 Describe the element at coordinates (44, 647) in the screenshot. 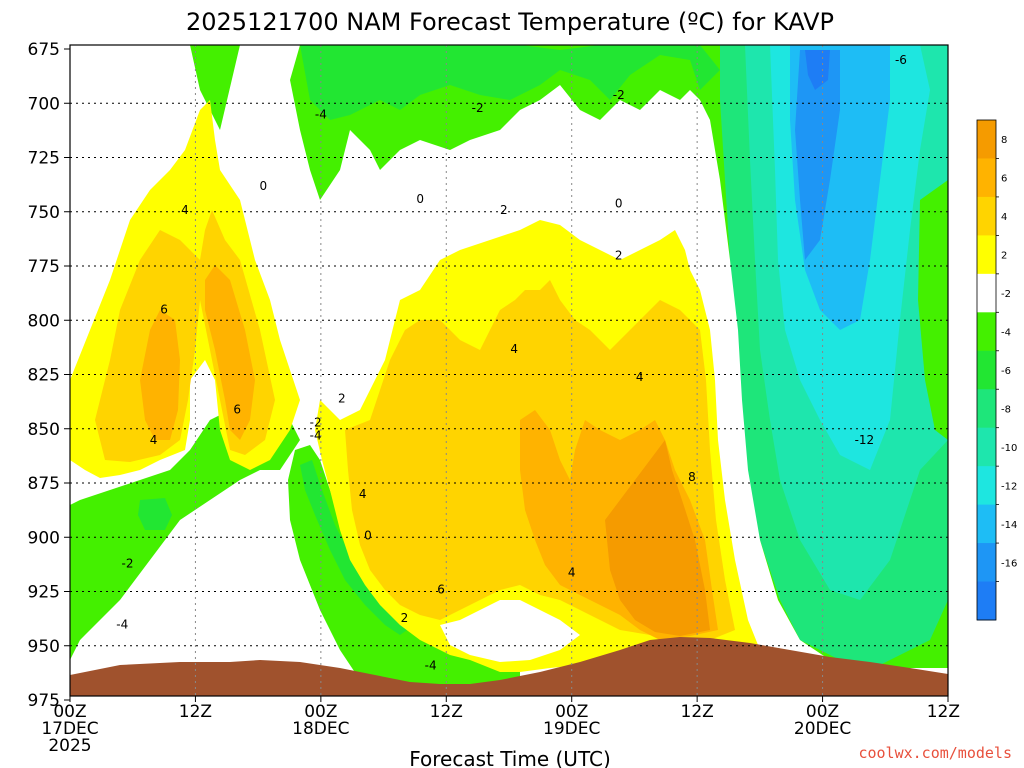

I see `y-tick-label: 950` at that location.